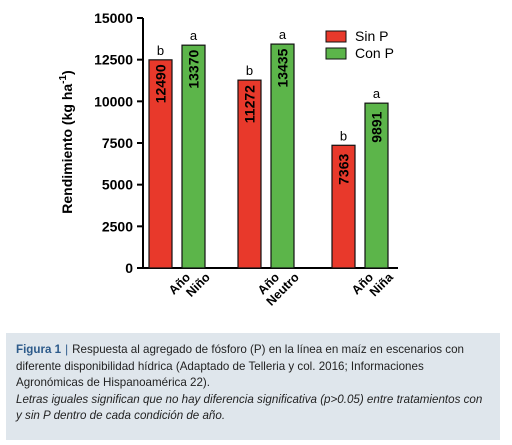 Image resolution: width=512 pixels, height=445 pixels. I want to click on legend-label: Con P, so click(374, 53).